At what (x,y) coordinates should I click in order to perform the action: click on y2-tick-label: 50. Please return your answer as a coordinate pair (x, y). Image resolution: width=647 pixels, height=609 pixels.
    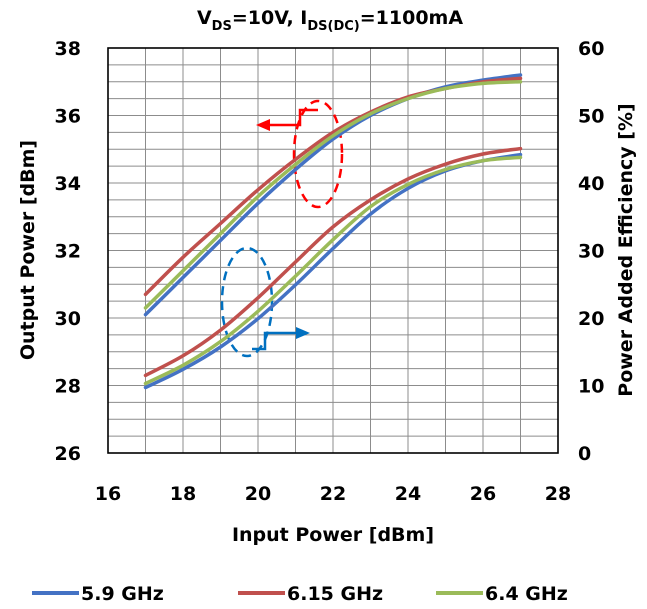
    Looking at the image, I should click on (591, 117).